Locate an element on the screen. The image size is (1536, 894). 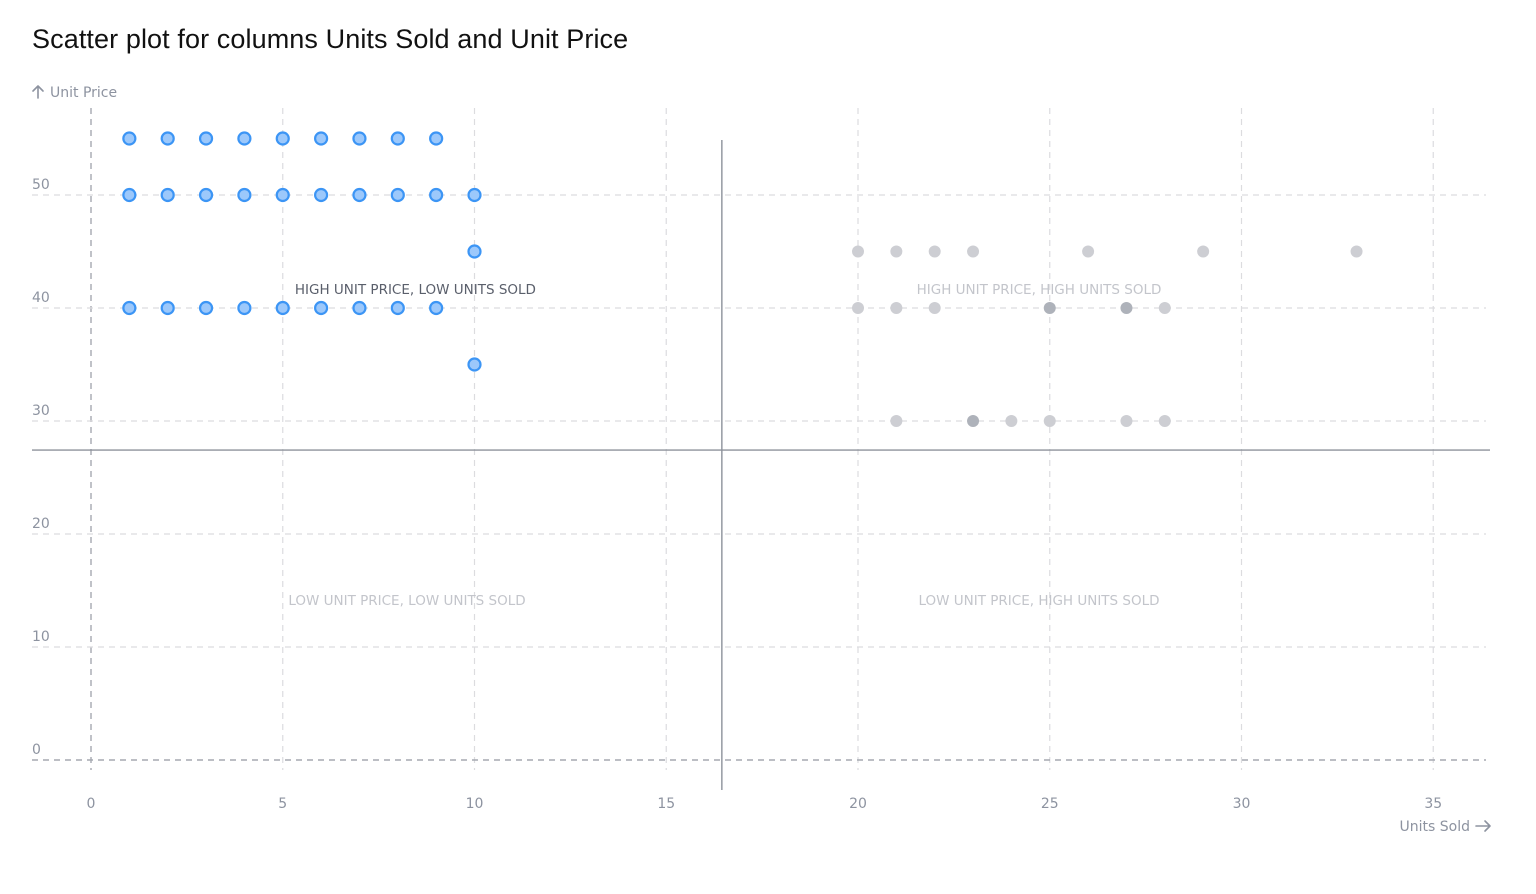
y-tick-label: 30 is located at coordinates (41, 411).